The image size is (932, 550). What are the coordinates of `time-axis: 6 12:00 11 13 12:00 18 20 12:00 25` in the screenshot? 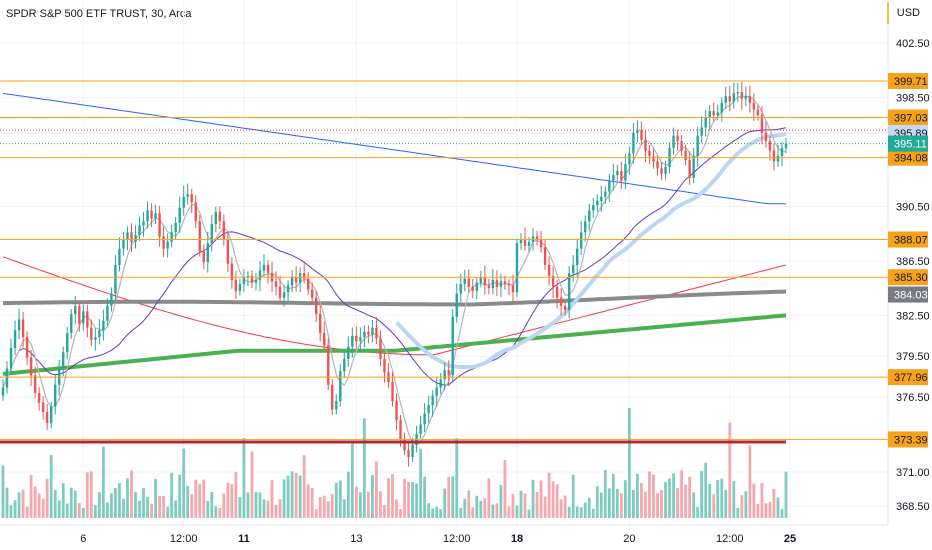 It's located at (444, 534).